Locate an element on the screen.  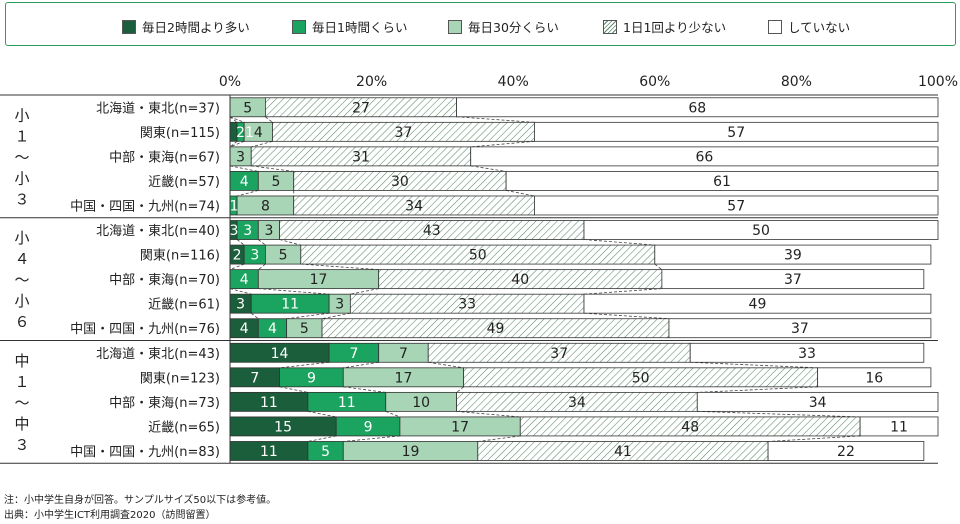
data-label: 66 is located at coordinates (704, 157).